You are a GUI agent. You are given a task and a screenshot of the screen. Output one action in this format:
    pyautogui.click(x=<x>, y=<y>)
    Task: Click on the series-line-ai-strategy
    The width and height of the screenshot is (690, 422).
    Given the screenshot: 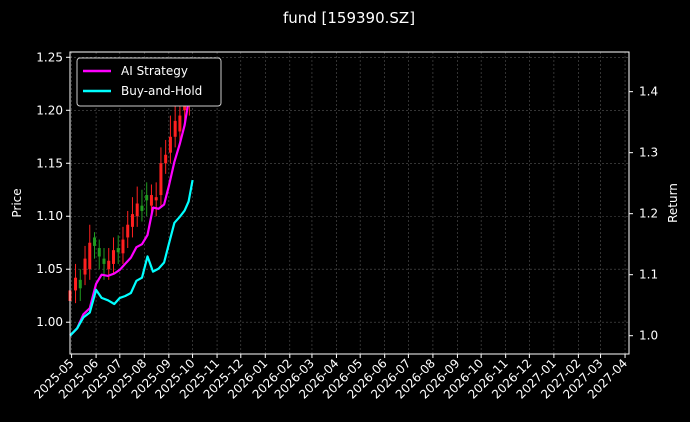 What is the action you would take?
    pyautogui.click(x=131, y=209)
    